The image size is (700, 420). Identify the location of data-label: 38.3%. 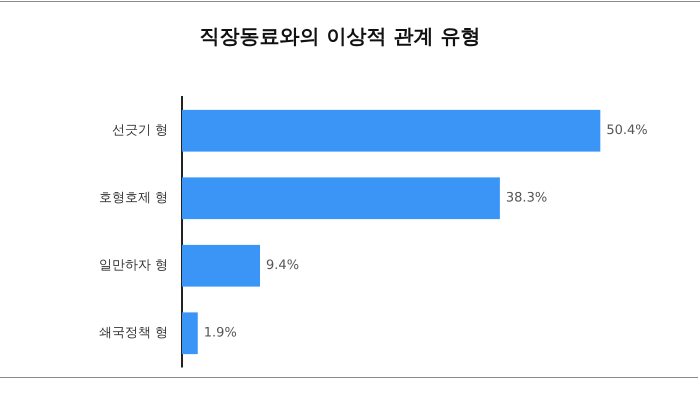
(527, 198).